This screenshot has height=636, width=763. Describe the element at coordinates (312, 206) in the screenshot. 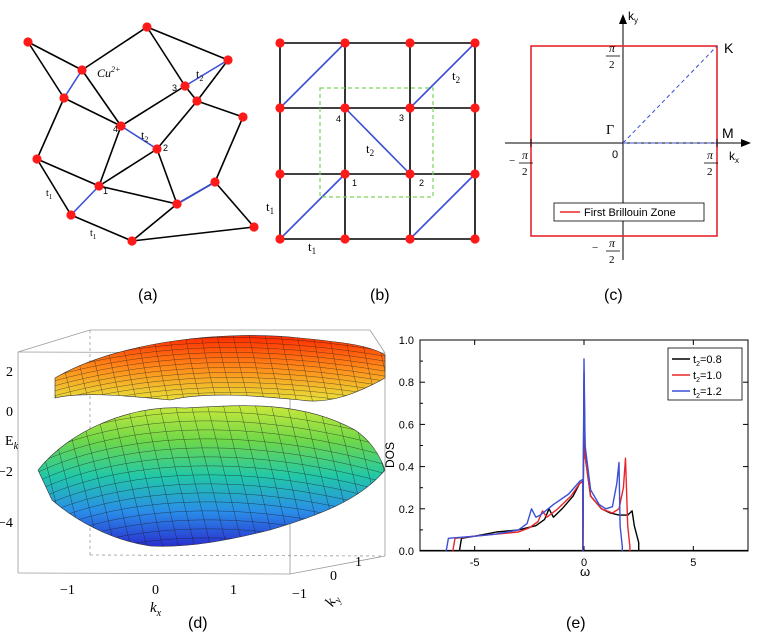

I see `b-t2-bond` at that location.